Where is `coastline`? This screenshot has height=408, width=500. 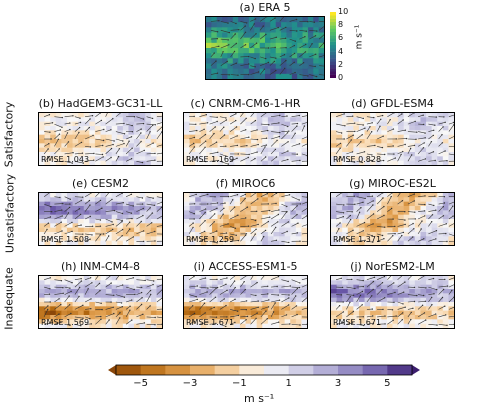 coastline is located at coordinates (416, 320).